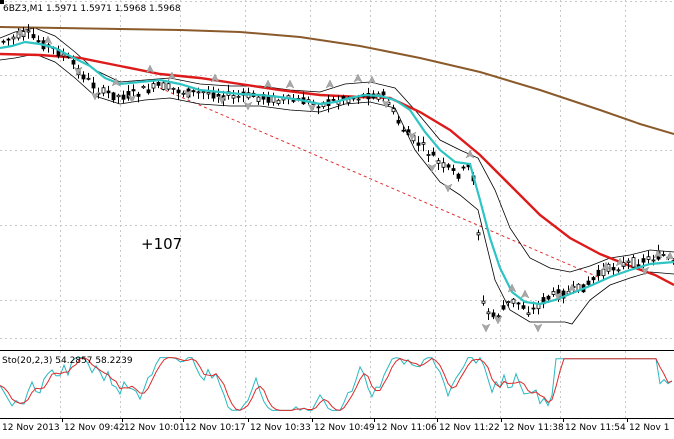 The height and width of the screenshot is (439, 674). What do you see at coordinates (533, 428) in the screenshot?
I see `time-axis-label: 12 Nov 11:38` at bounding box center [533, 428].